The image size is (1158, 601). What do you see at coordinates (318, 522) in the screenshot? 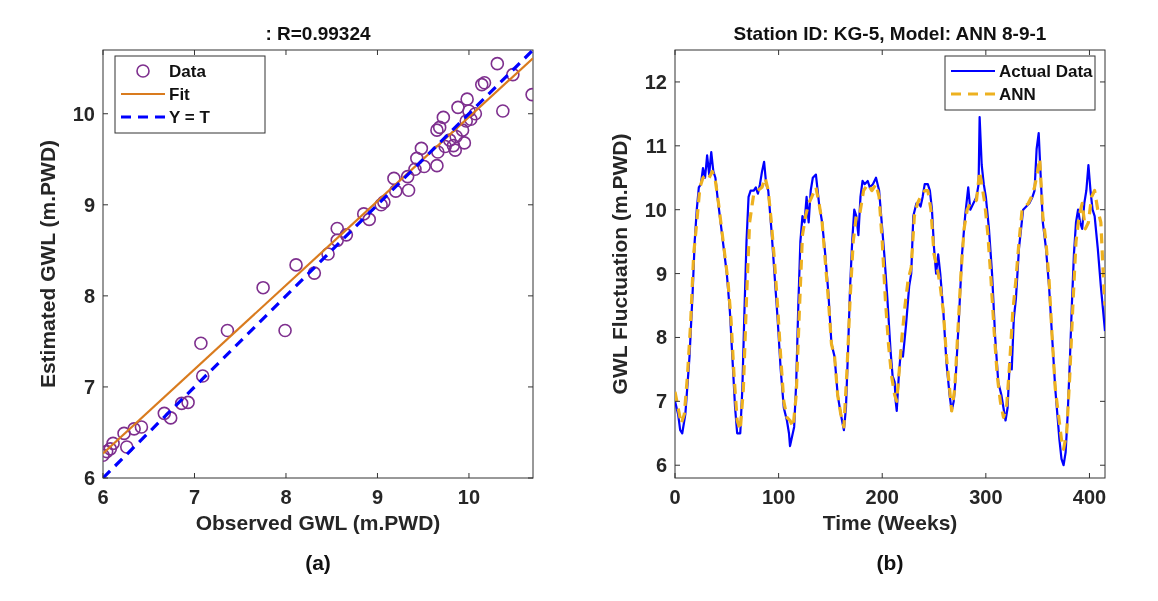
I see `x-axis-title: Observed GWL (m.PWD)` at bounding box center [318, 522].